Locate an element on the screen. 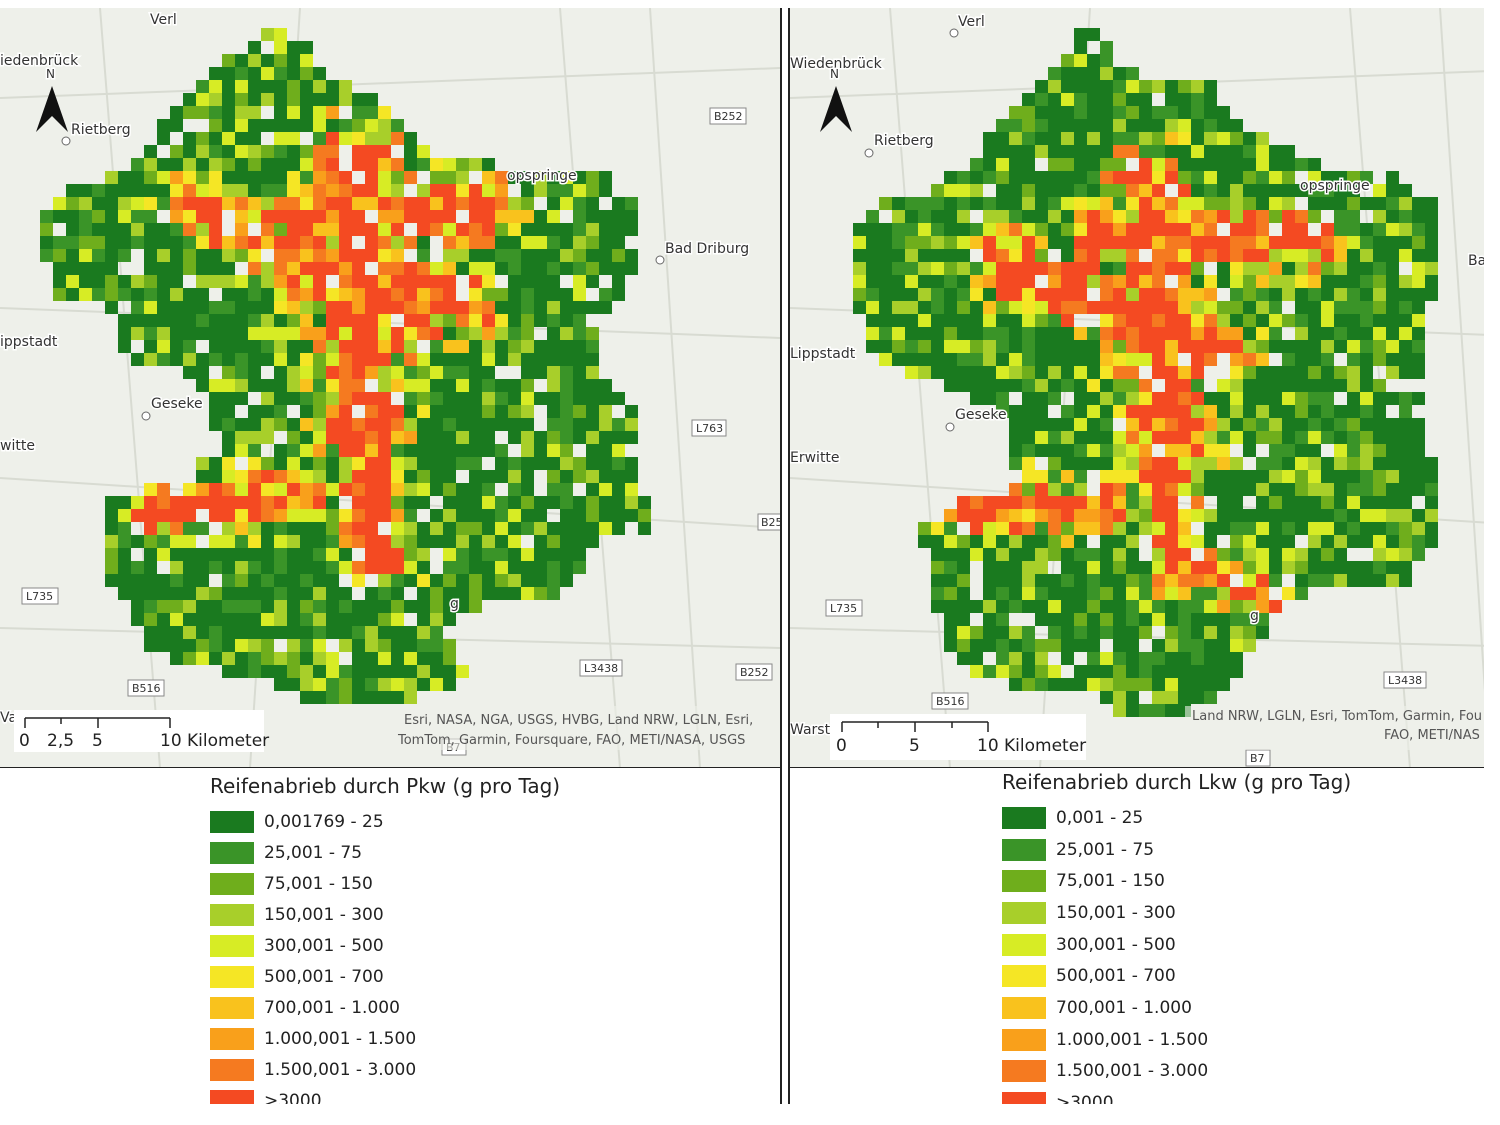 Image resolution: width=1500 pixels, height=1125 pixels. legend-item: 25,001 - 75 is located at coordinates (1176, 850).